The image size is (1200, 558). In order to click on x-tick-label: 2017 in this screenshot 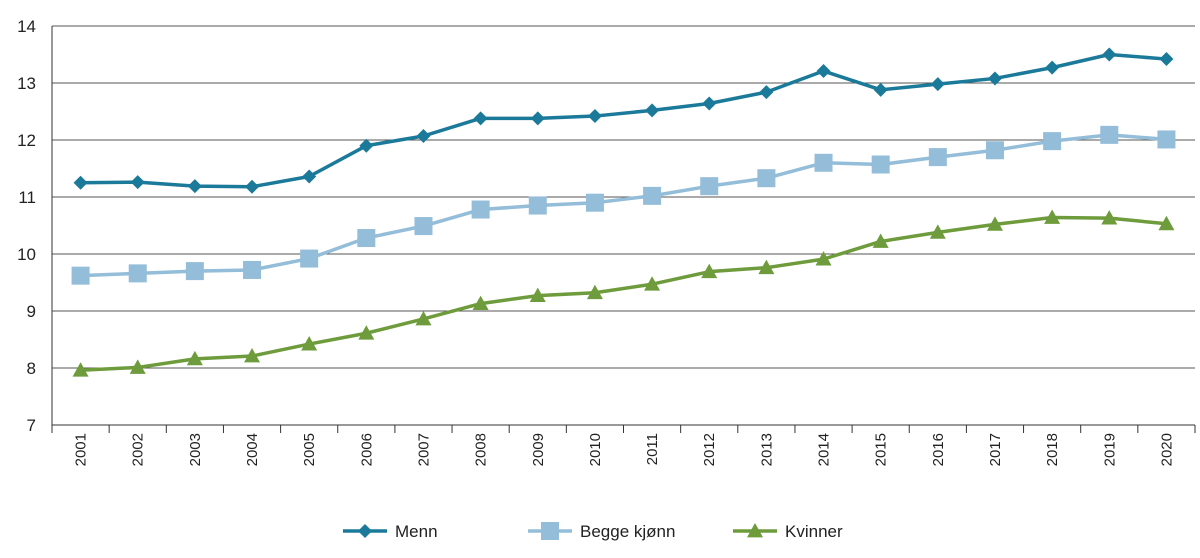, I will do `click(995, 449)`.